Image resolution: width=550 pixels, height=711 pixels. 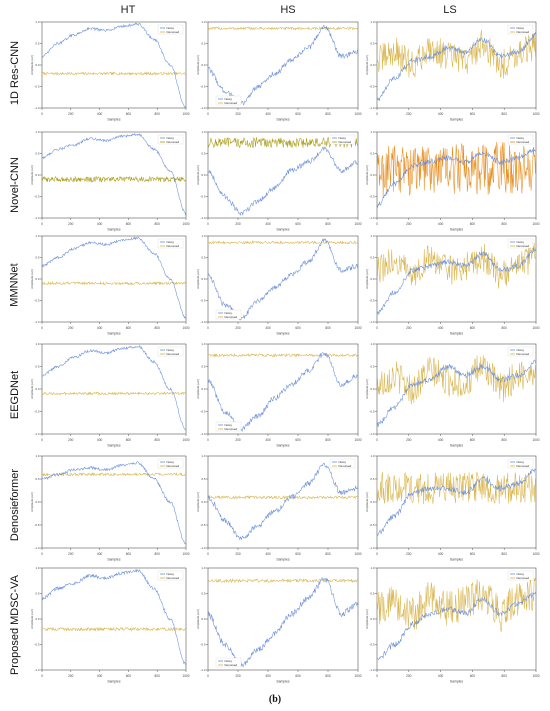 I want to click on column-header-ls: LS, so click(x=450, y=10).